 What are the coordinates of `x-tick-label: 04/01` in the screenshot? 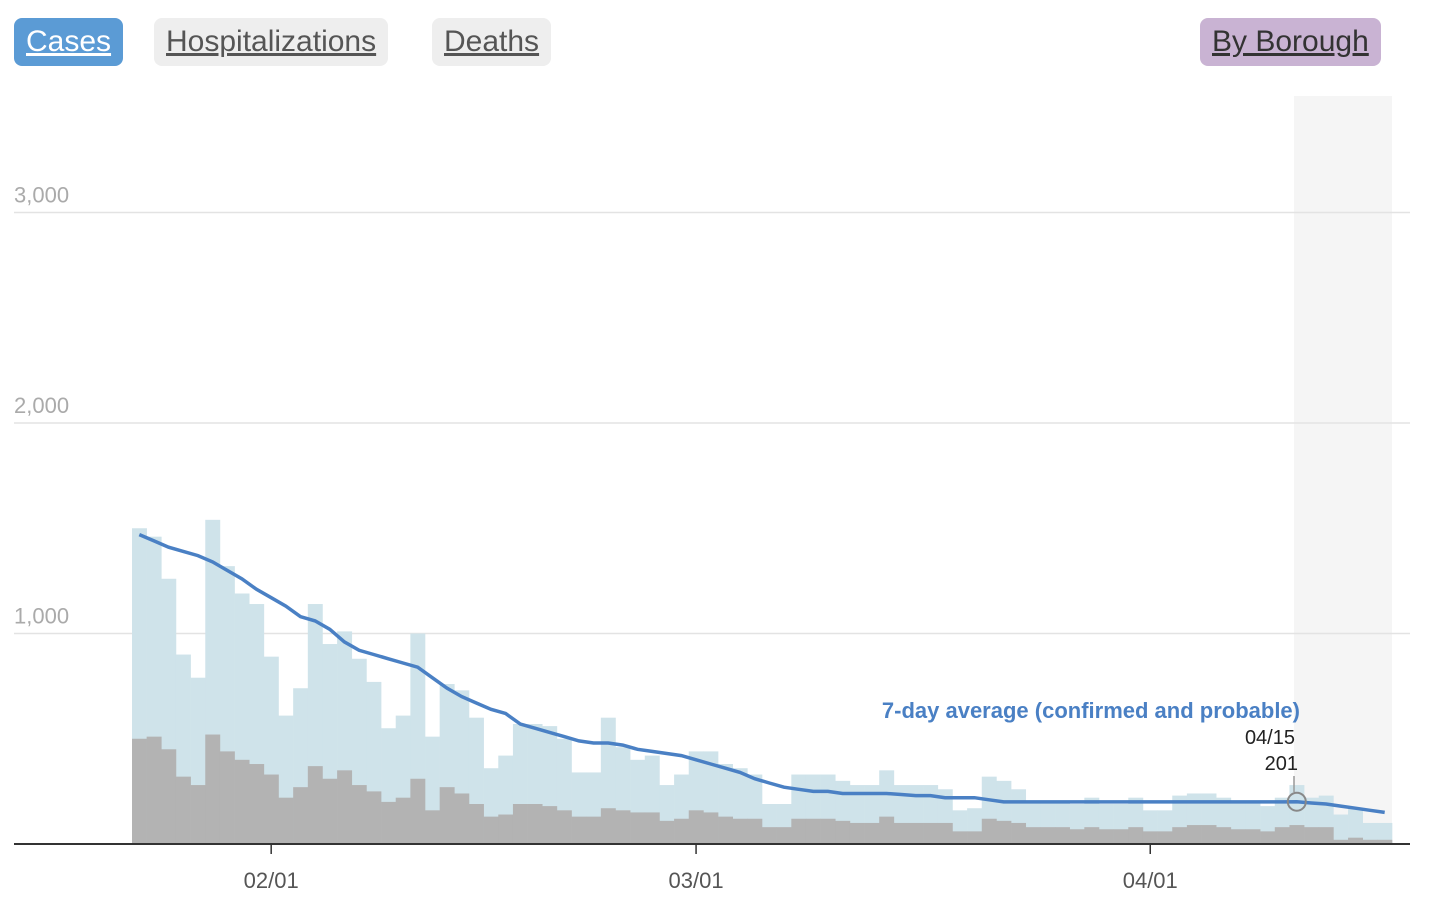 It's located at (1150, 880).